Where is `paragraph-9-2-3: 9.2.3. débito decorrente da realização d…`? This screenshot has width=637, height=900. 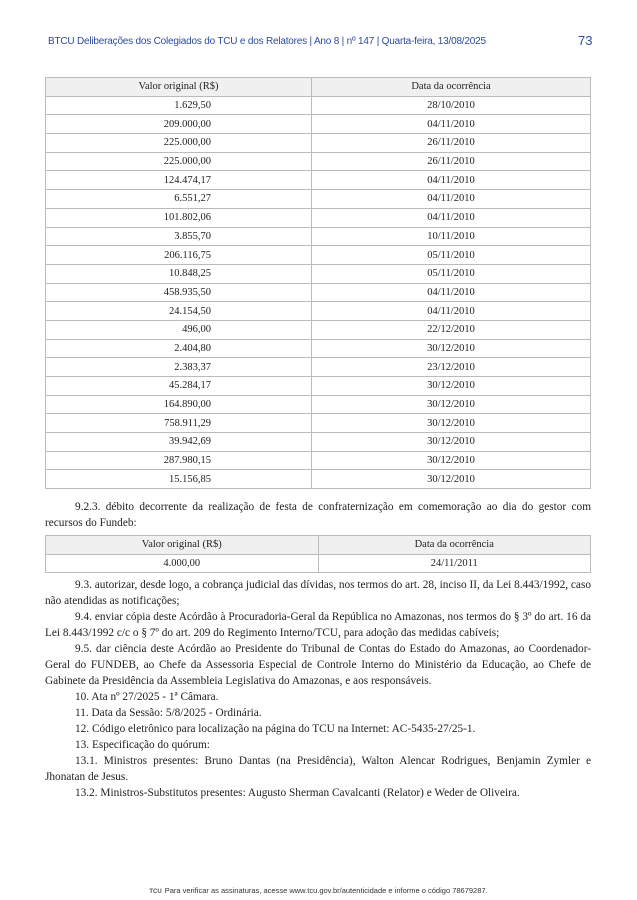
paragraph-9-2-3: 9.2.3. débito decorrente da realização d… is located at coordinates (318, 515).